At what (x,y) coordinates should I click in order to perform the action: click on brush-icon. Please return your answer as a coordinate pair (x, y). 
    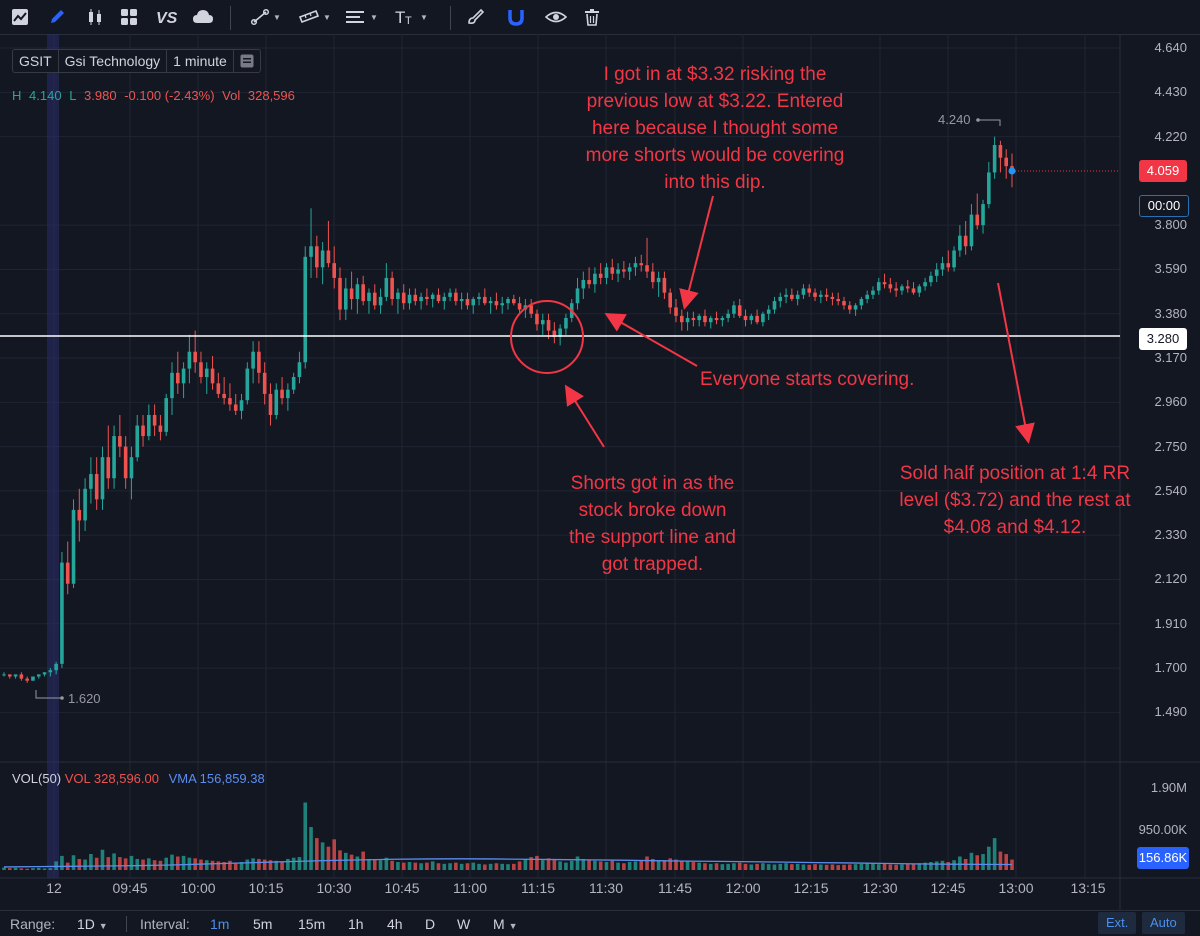
    Looking at the image, I should click on (476, 17).